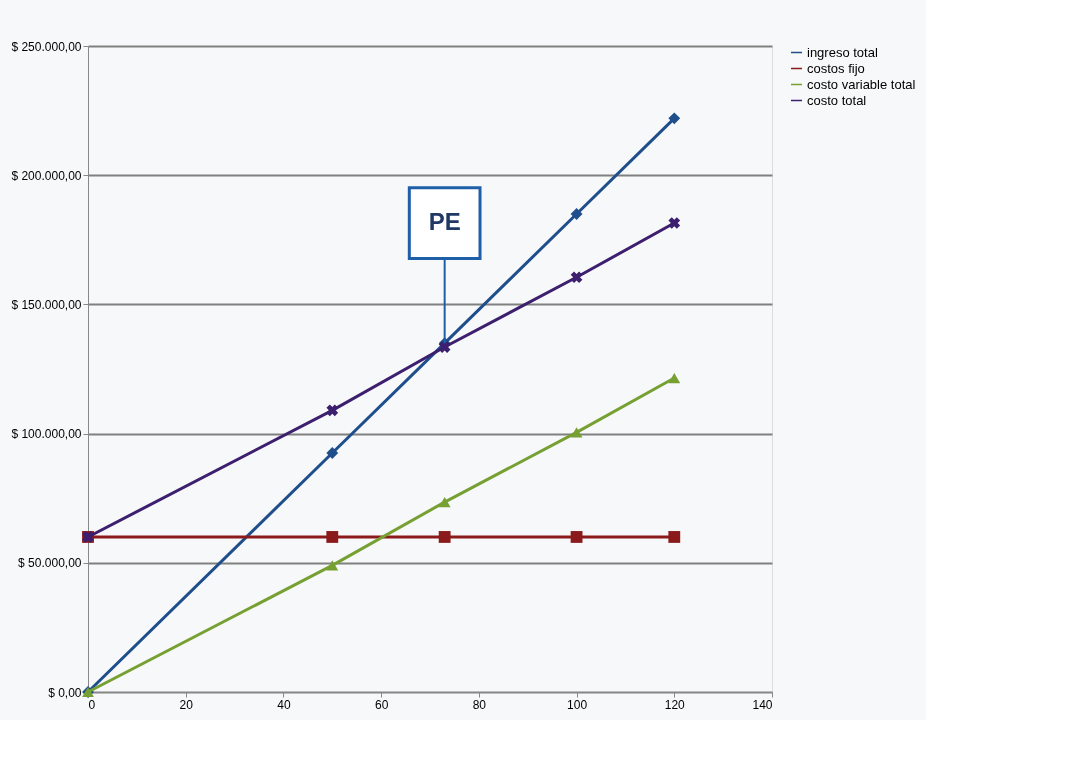 The width and height of the screenshot is (1066, 758). Describe the element at coordinates (837, 100) in the screenshot. I see `legend-label: costo total` at that location.